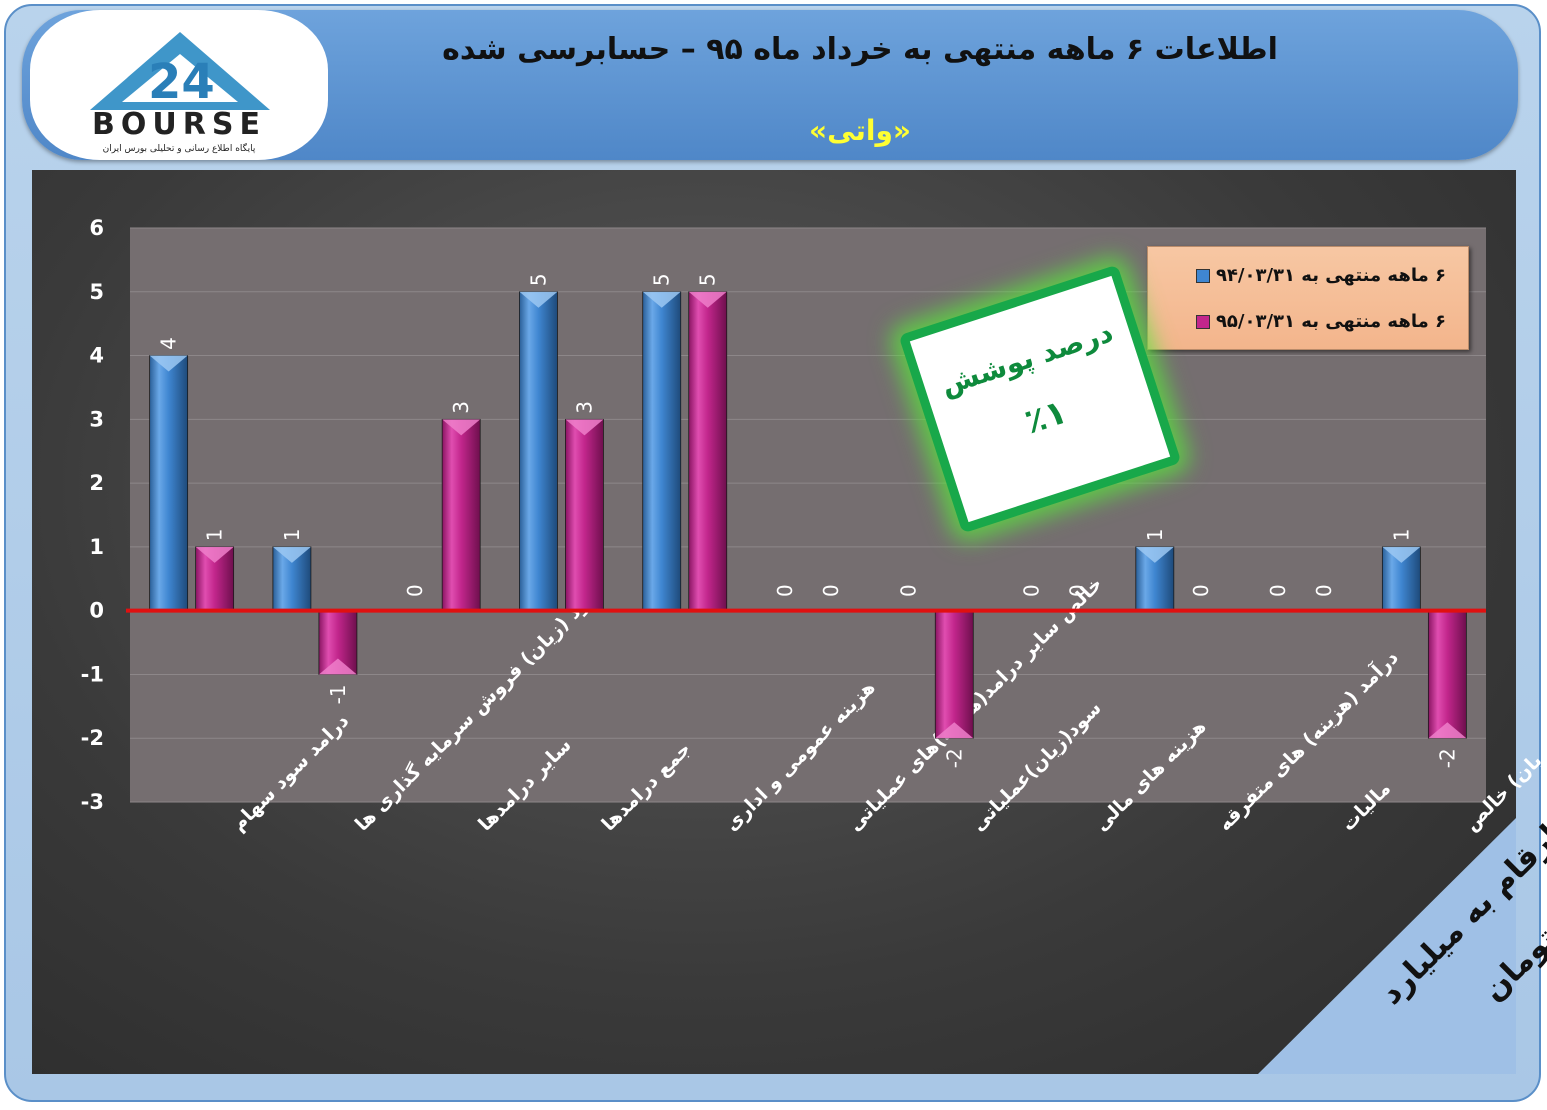  I want to click on legend-swatch-series2, so click(1202, 321).